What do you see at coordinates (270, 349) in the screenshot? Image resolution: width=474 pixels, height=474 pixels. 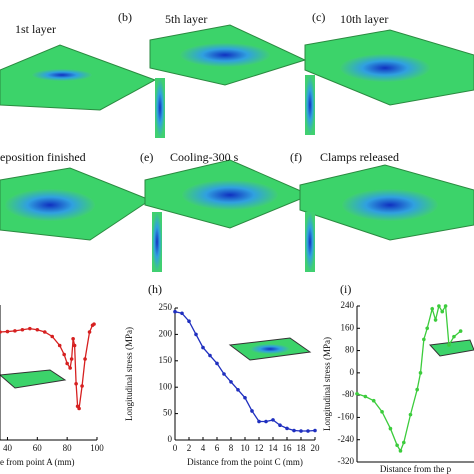 I see `inset-stress` at bounding box center [270, 349].